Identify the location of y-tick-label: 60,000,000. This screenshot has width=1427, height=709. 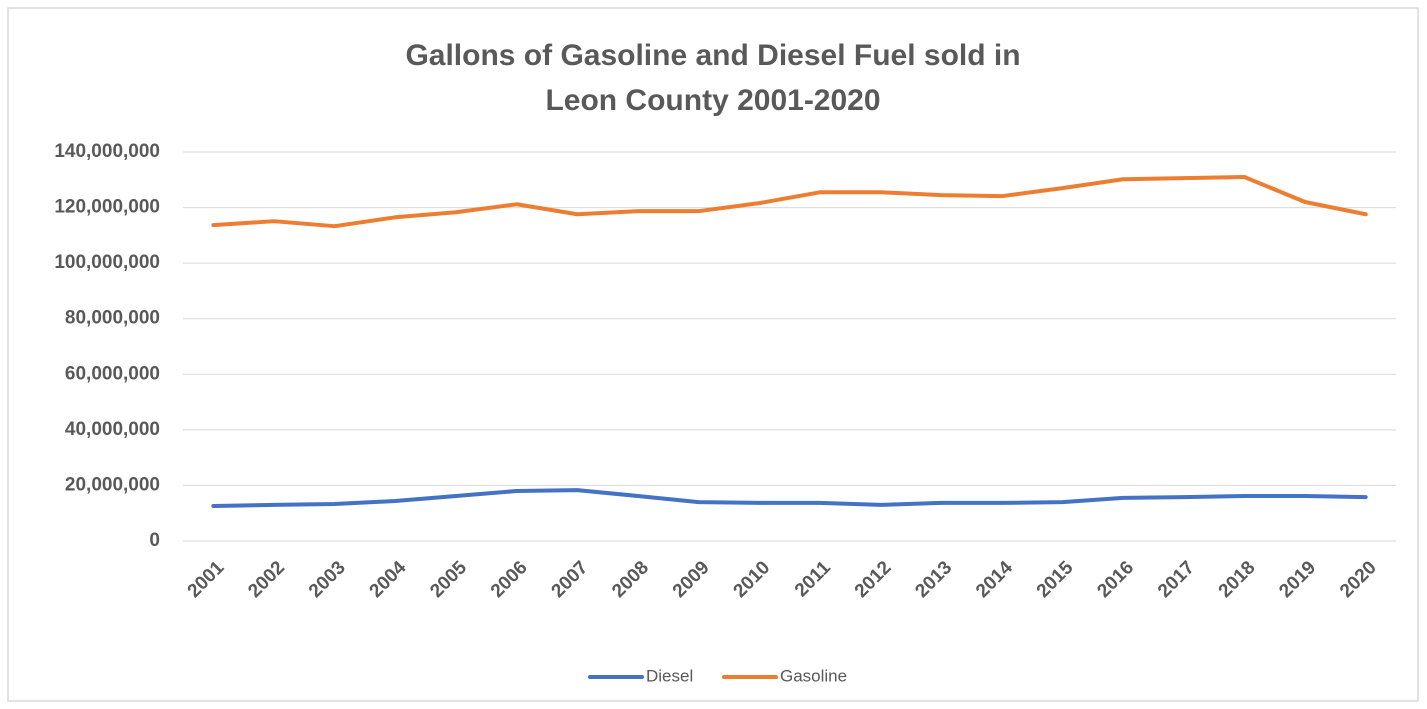
(112, 373).